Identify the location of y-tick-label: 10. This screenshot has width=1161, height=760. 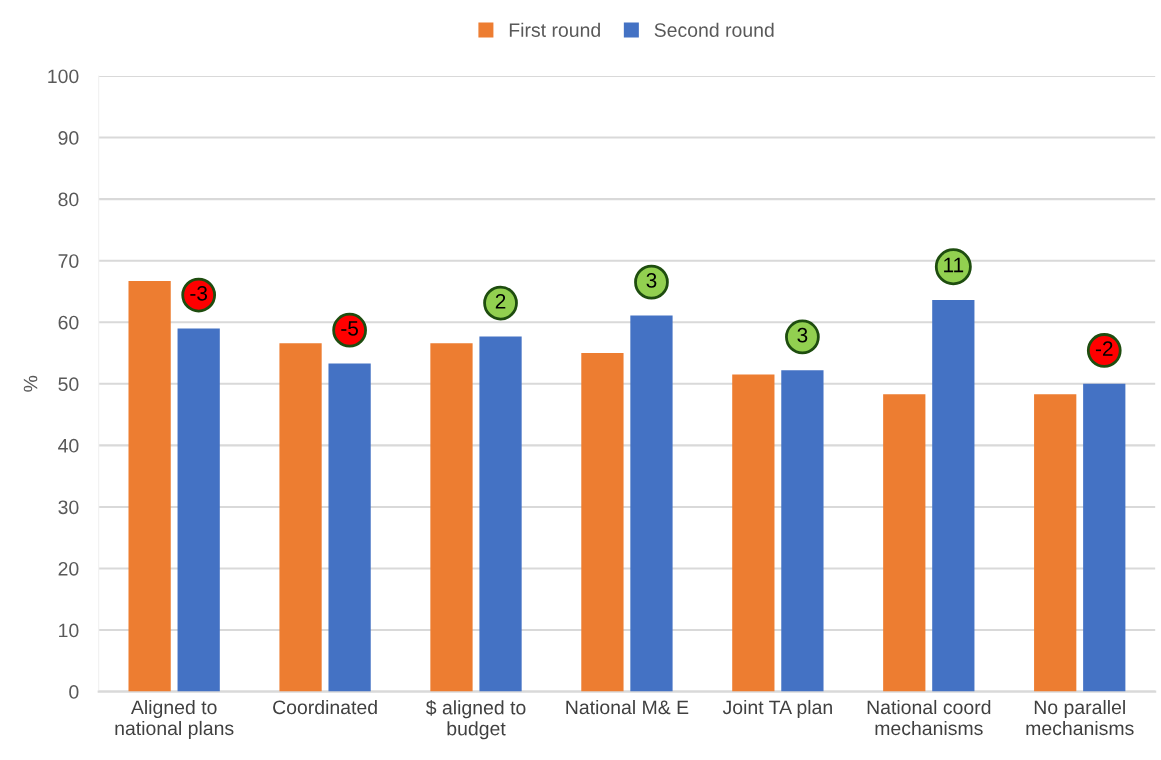
(69, 630).